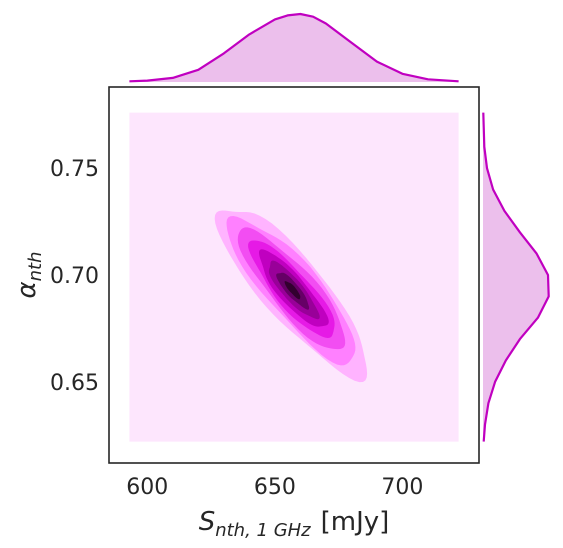  Describe the element at coordinates (294, 524) in the screenshot. I see `x-axis-label: Snth, 1 GHz [mJy]` at that location.